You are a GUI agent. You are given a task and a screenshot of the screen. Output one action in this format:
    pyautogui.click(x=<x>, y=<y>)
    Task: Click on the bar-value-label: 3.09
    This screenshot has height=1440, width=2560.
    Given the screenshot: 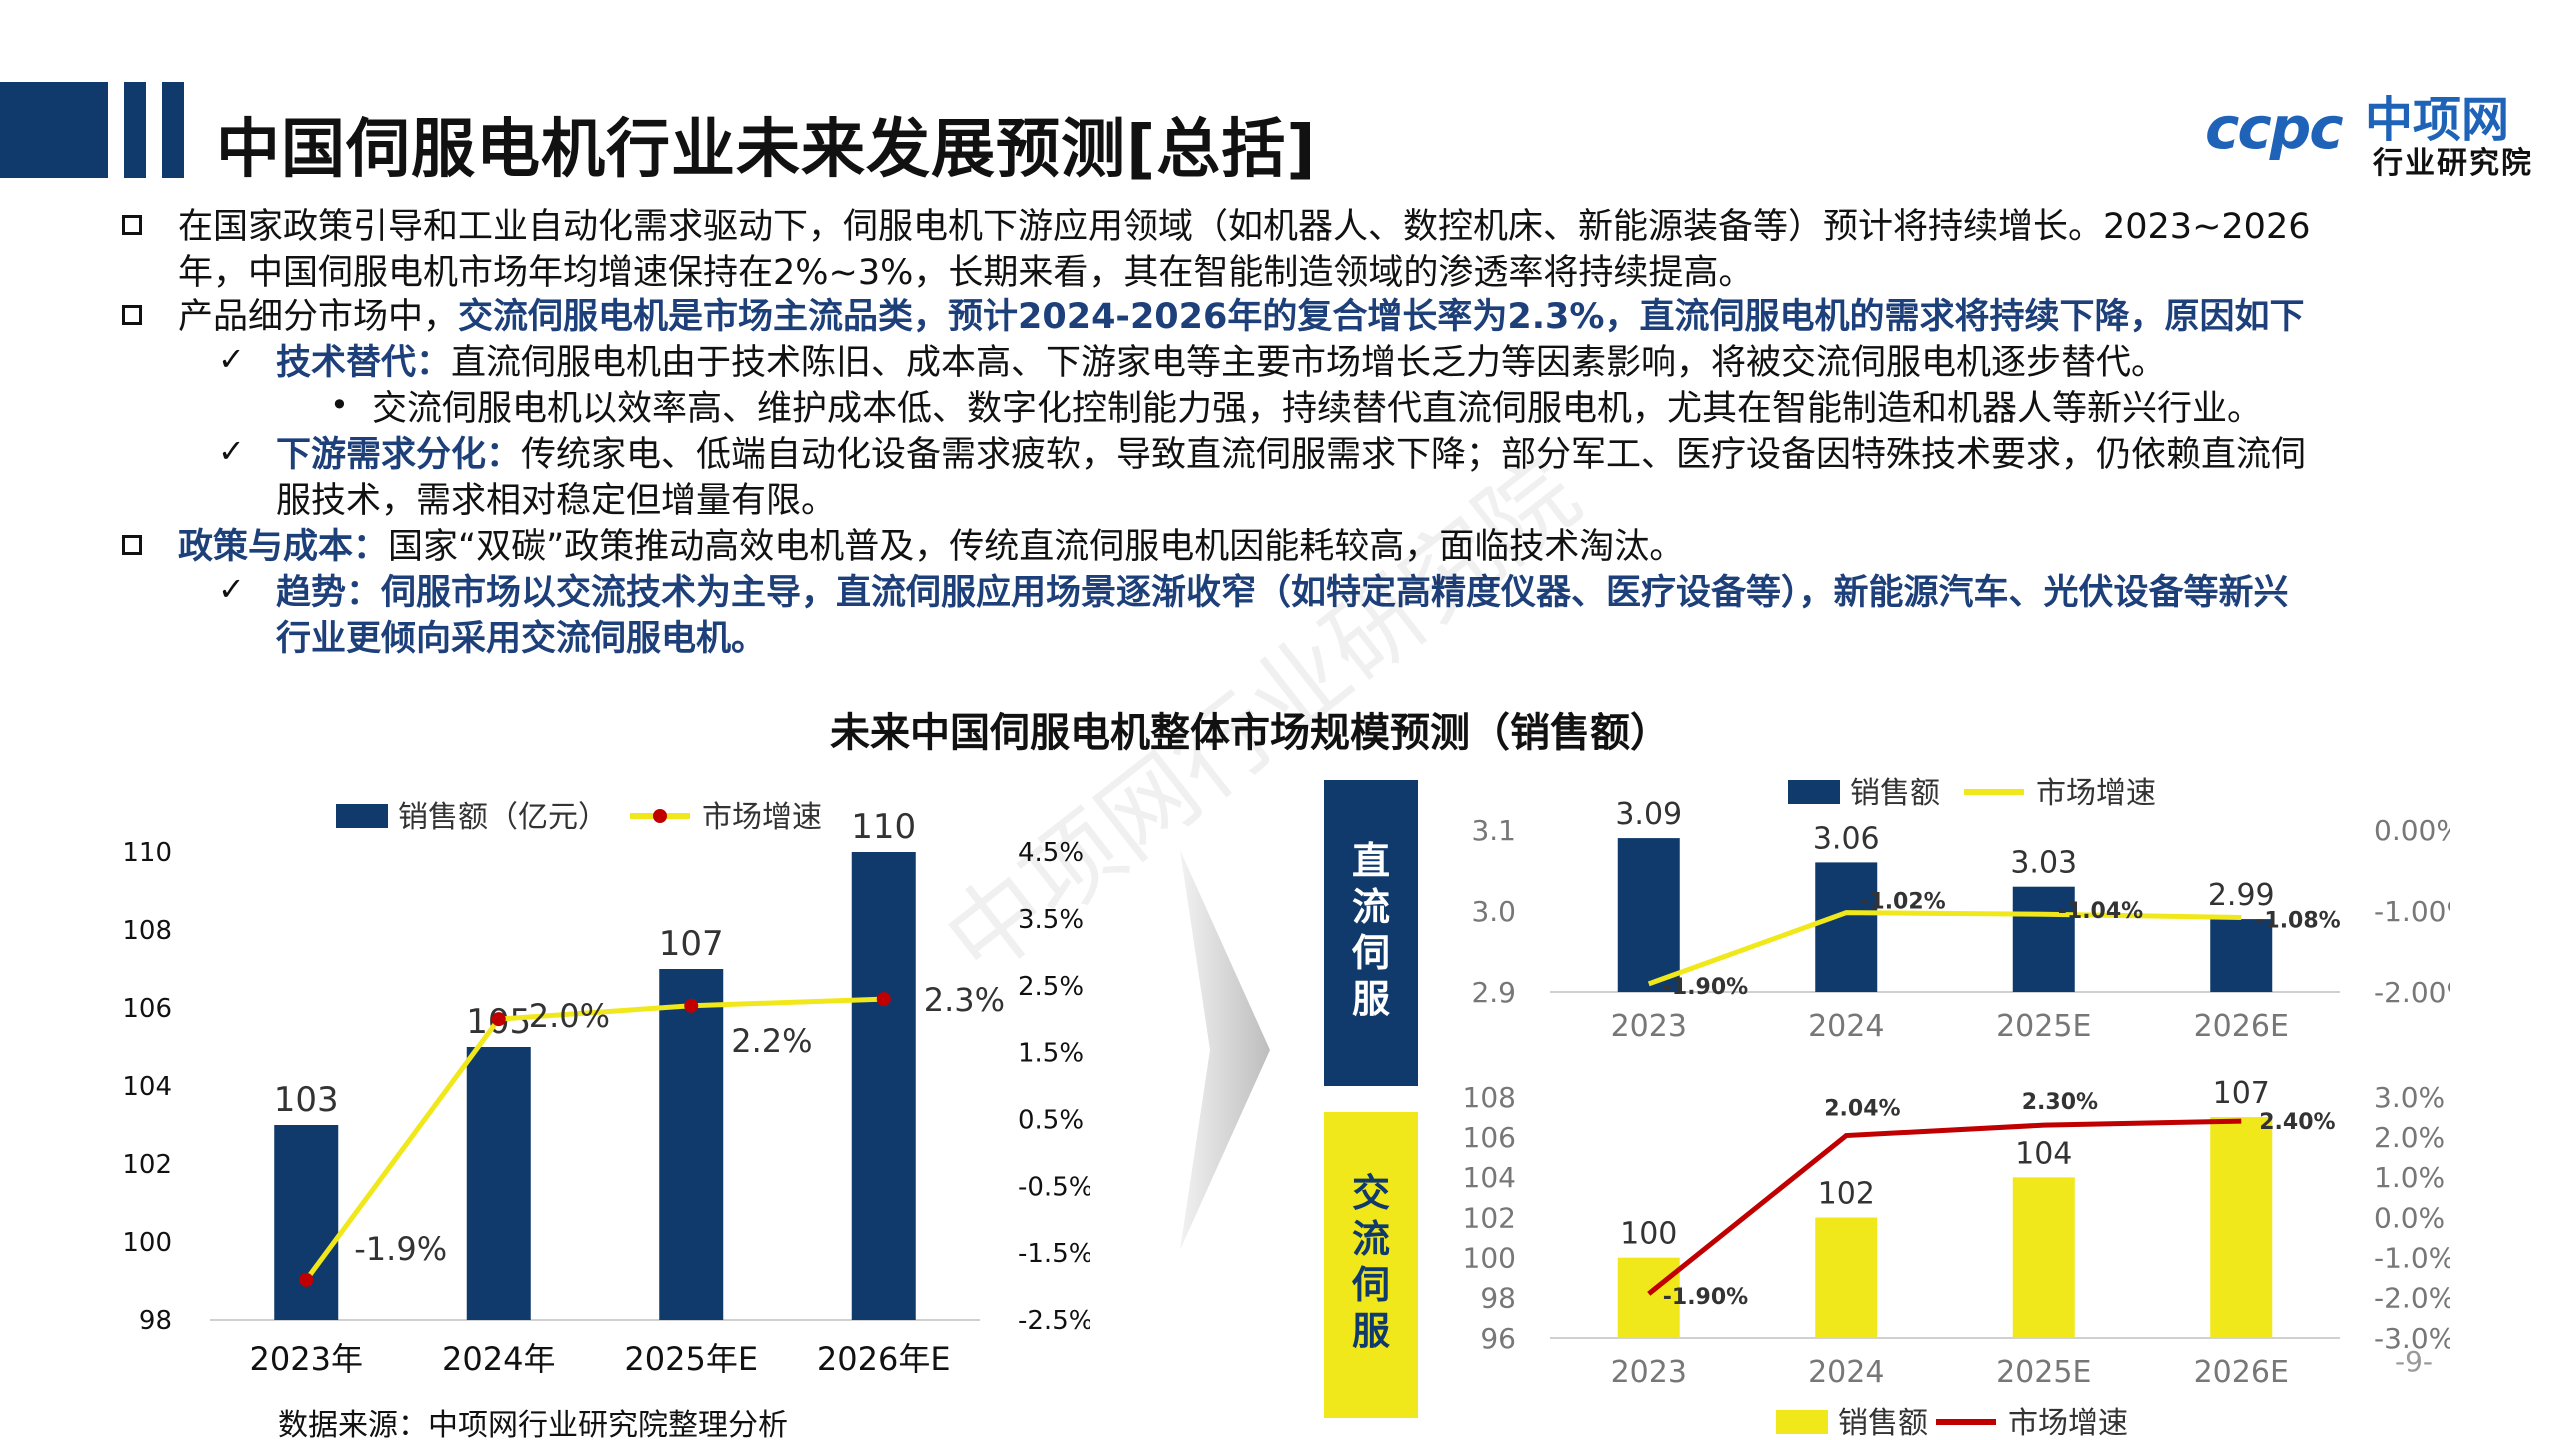 What is the action you would take?
    pyautogui.click(x=1648, y=814)
    